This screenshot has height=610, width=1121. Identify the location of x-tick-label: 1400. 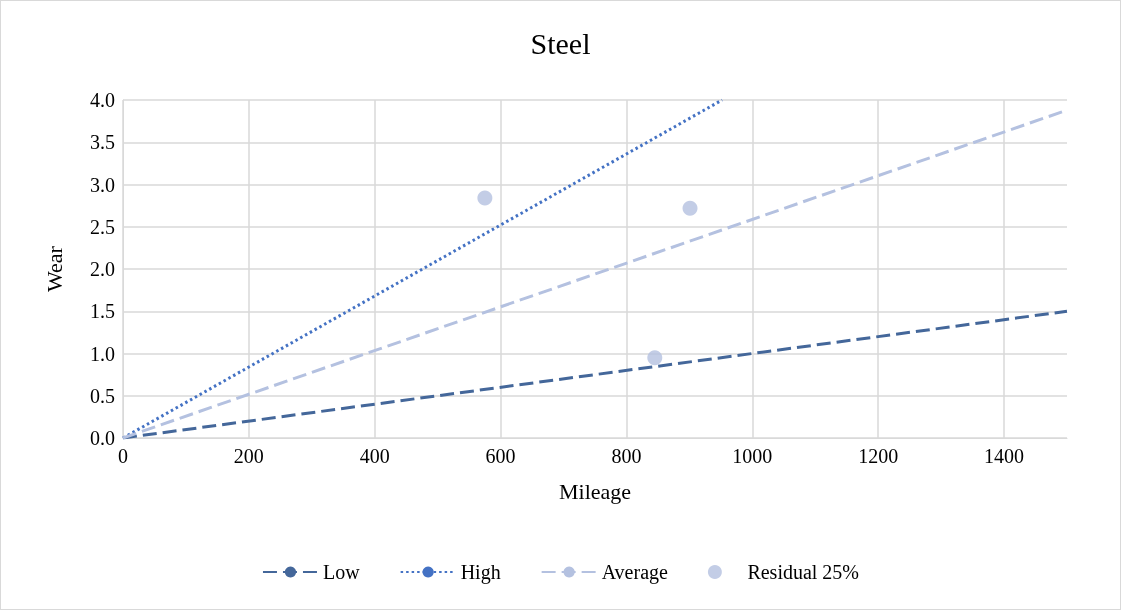
(1004, 456).